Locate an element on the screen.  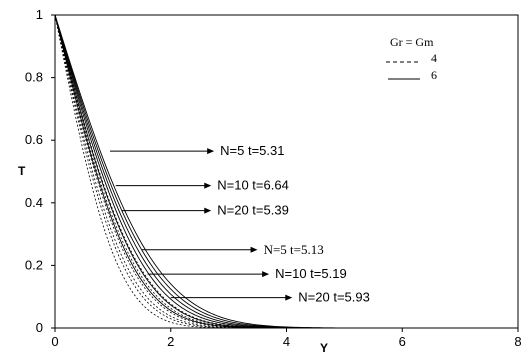
x-tick-label: 8 is located at coordinates (517, 341).